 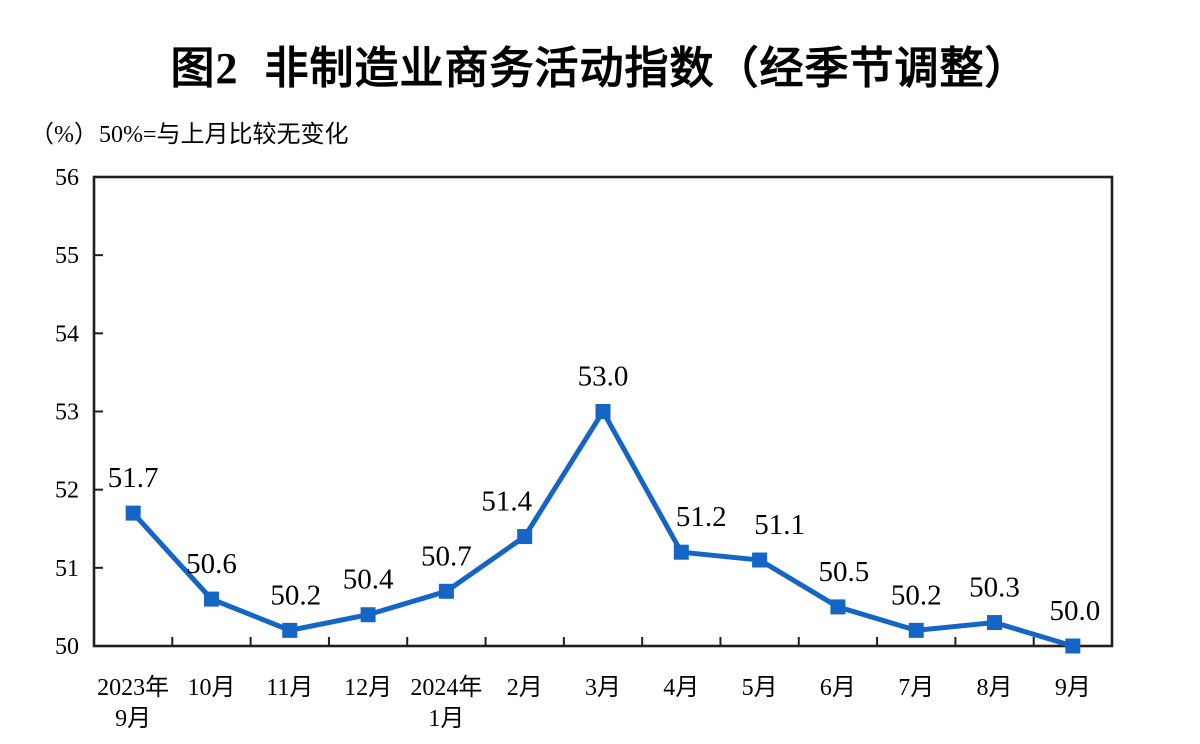 What do you see at coordinates (779, 525) in the screenshot?
I see `data-point-label: 51.1` at bounding box center [779, 525].